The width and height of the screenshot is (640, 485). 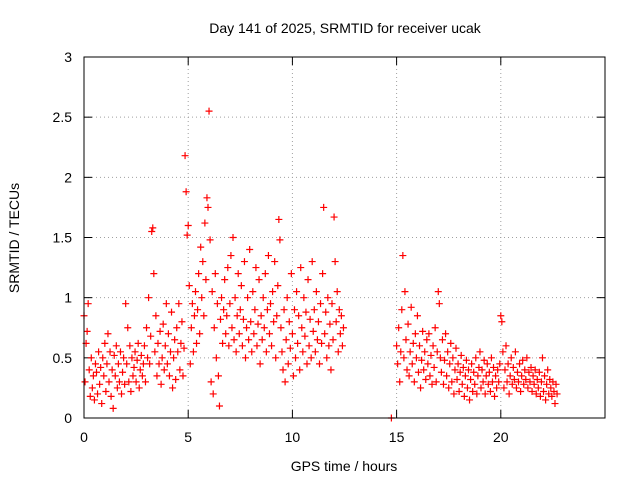 What do you see at coordinates (344, 466) in the screenshot?
I see `x-axis-title: GPS time / hours` at bounding box center [344, 466].